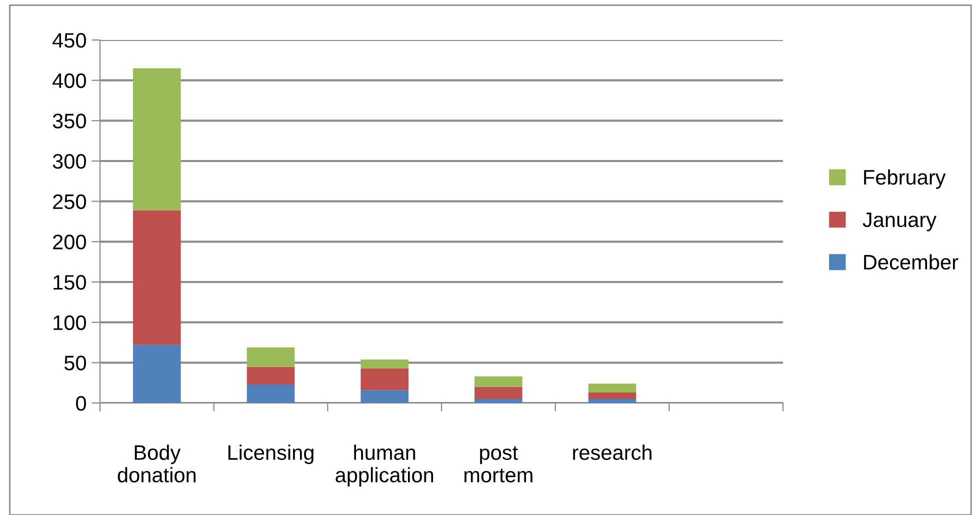 This screenshot has width=976, height=515. I want to click on y-tick-label: 150, so click(70, 282).